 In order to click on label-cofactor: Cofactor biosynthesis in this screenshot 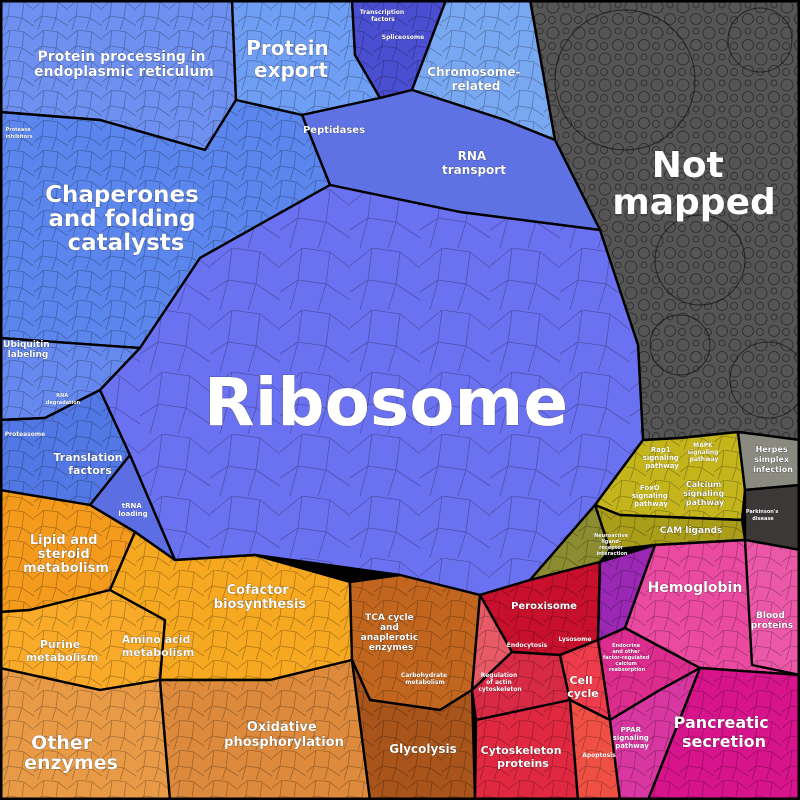, I will do `click(260, 597)`.